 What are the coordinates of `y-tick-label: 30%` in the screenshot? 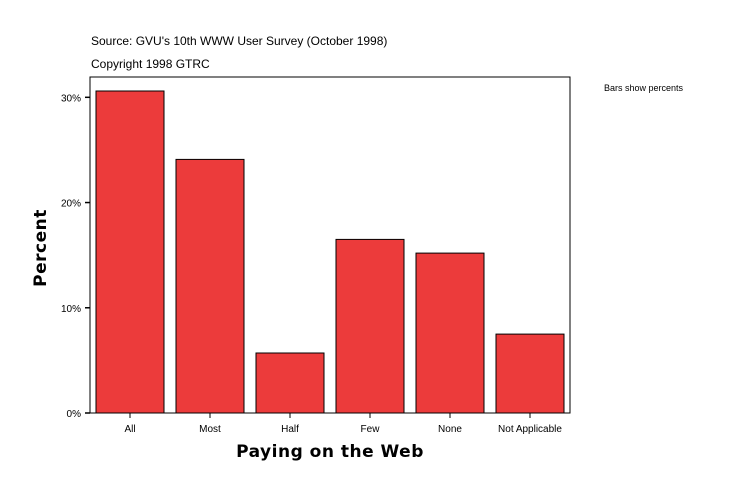 It's located at (71, 98).